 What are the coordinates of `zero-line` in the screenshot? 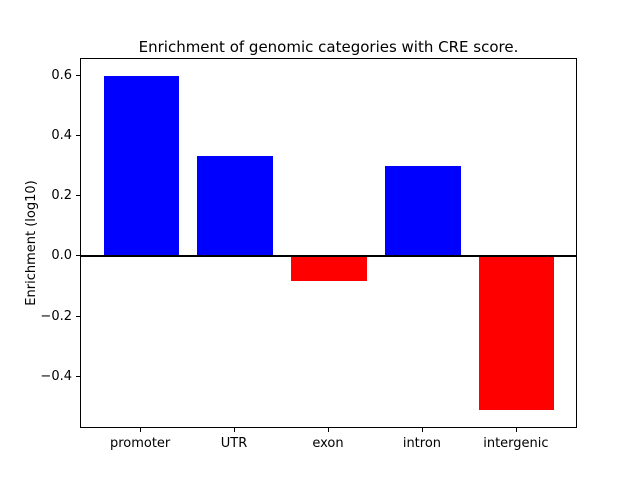 It's located at (329, 256).